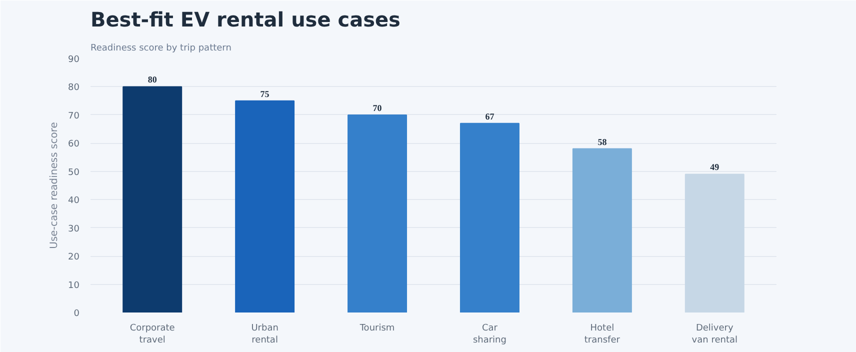 The image size is (856, 352). Describe the element at coordinates (74, 201) in the screenshot. I see `y-tick-label: 40` at that location.